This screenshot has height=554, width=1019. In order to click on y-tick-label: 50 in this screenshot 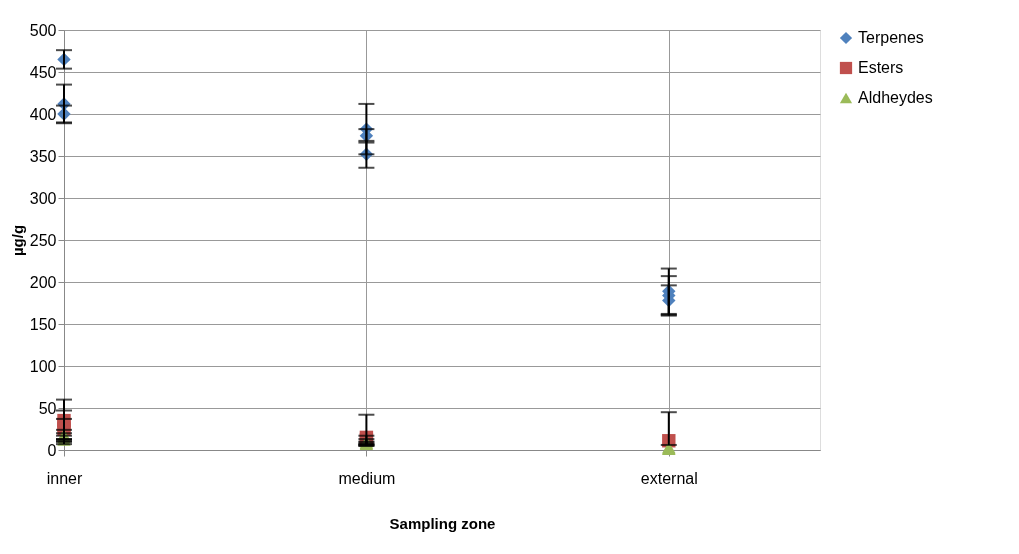, I will do `click(47, 408)`.